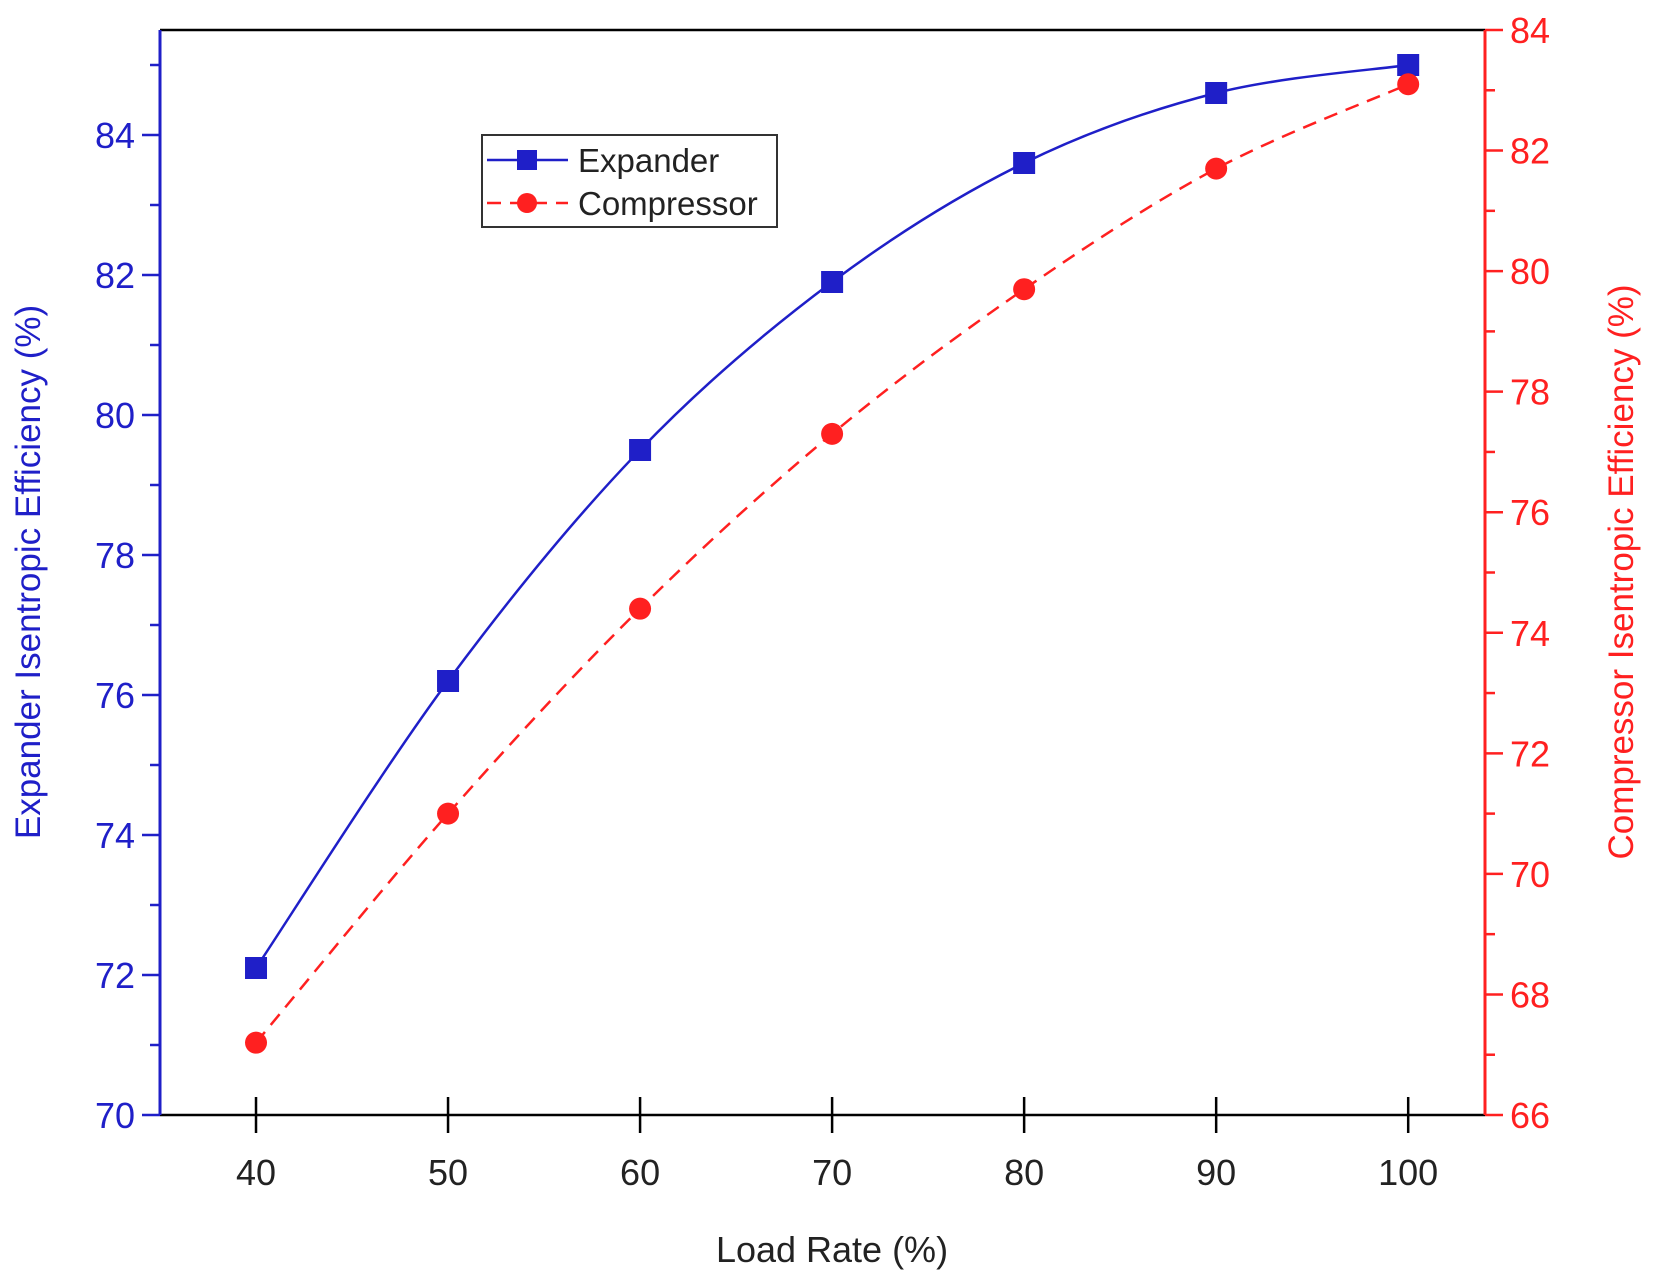 Image resolution: width=1661 pixels, height=1285 pixels. What do you see at coordinates (256, 1172) in the screenshot?
I see `x-tick-label: 40` at bounding box center [256, 1172].